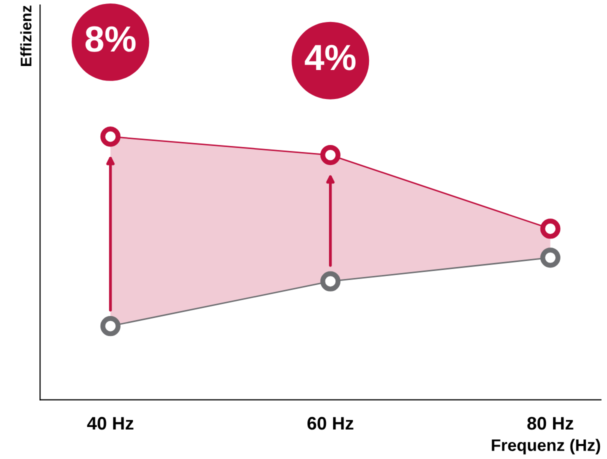 This screenshot has height=459, width=607. What do you see at coordinates (330, 57) in the screenshot?
I see `annotation: 4%` at bounding box center [330, 57].